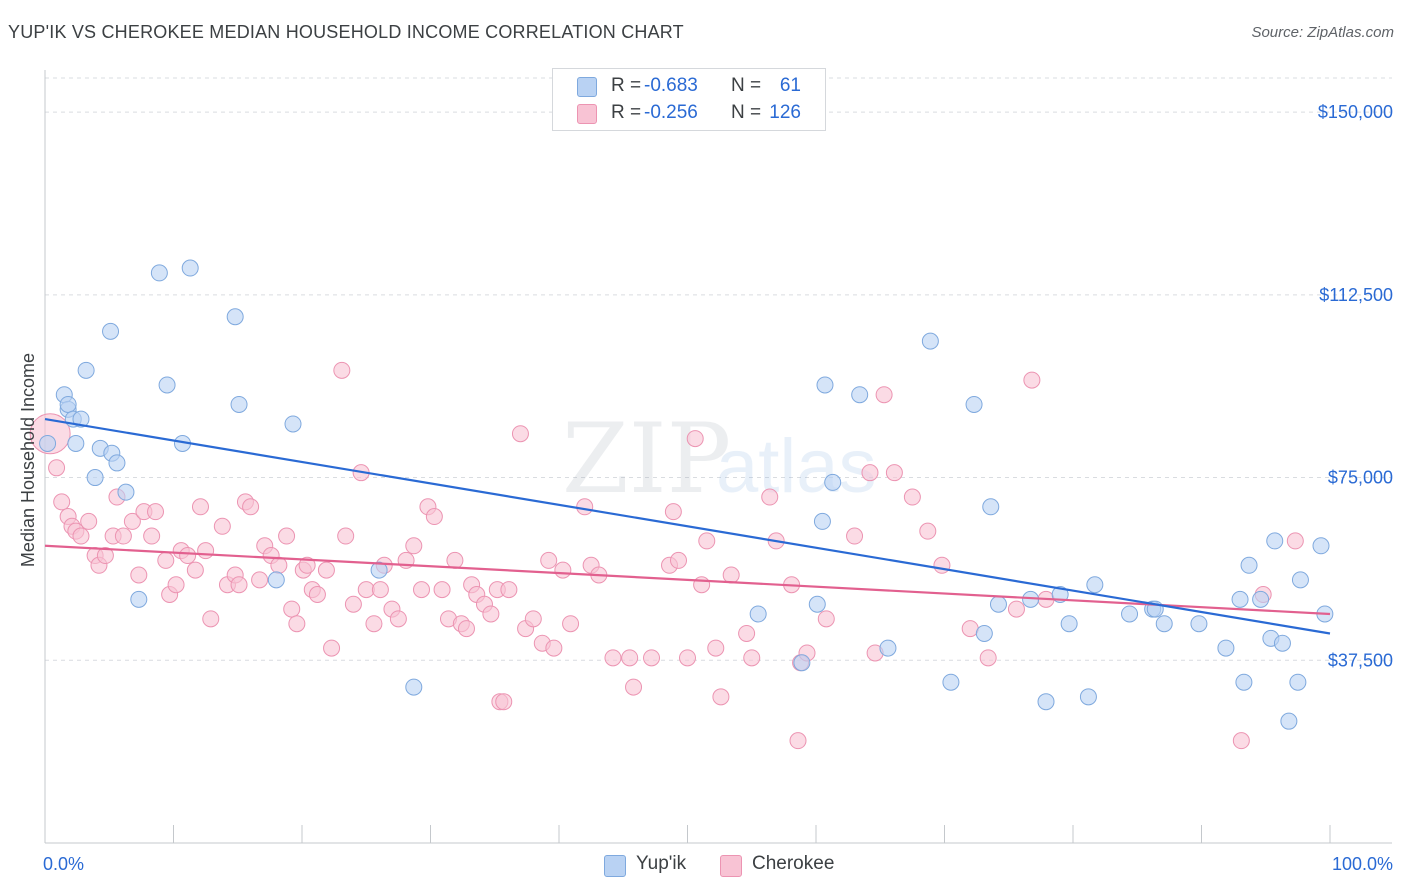  Describe the element at coordinates (671, 85) in the screenshot. I see `legend-r-value: -0.683` at that location.